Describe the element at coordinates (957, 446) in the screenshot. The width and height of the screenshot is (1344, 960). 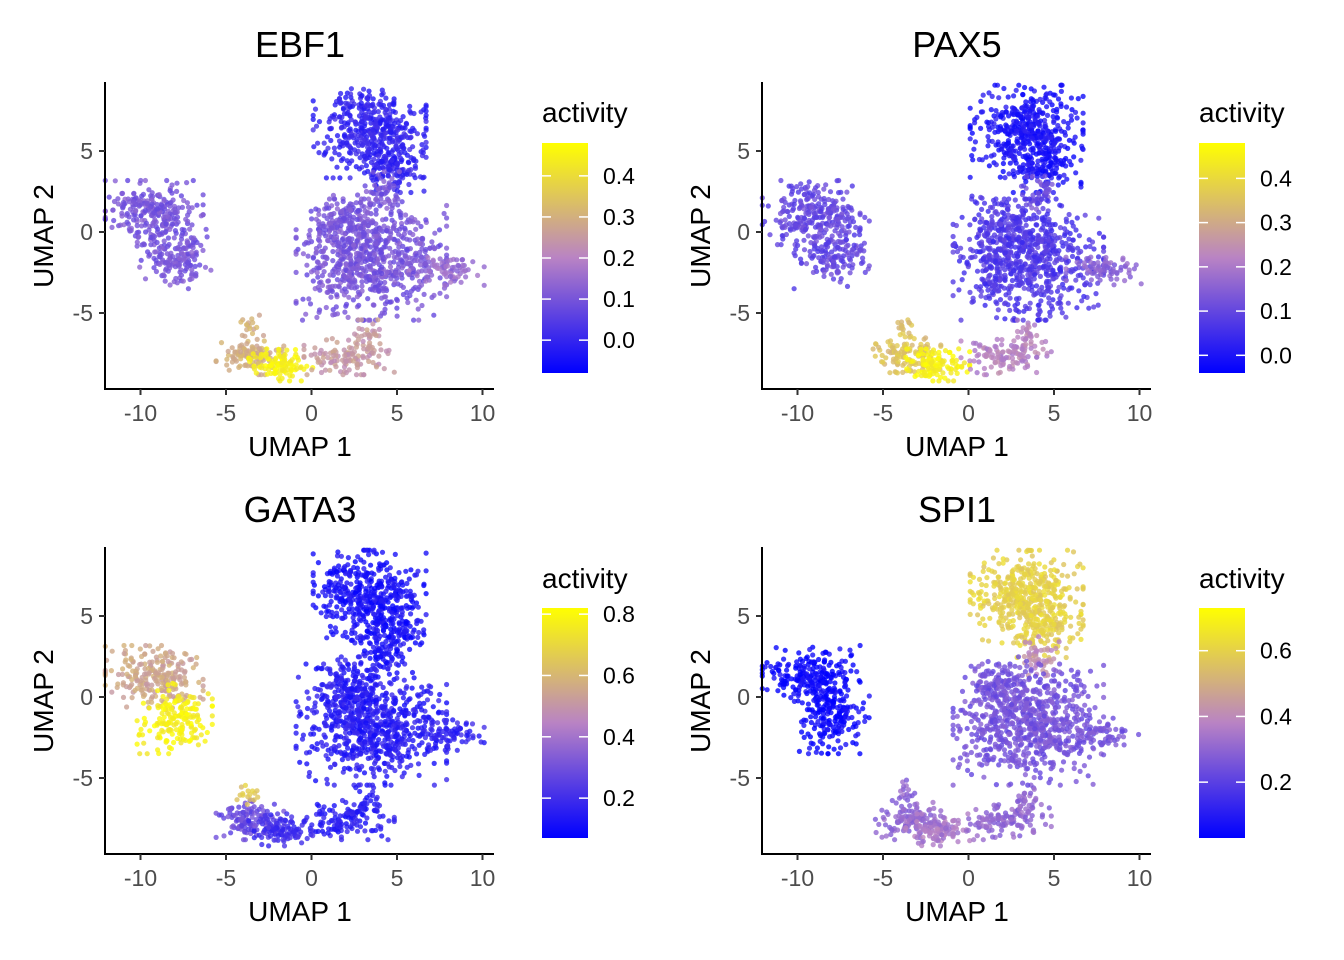
I see `x-axis-label: UMAP 1` at that location.